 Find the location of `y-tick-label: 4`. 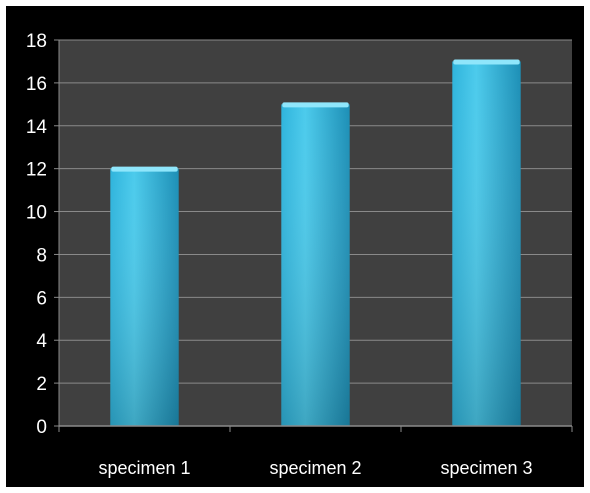

y-tick-label: 4 is located at coordinates (41, 341).